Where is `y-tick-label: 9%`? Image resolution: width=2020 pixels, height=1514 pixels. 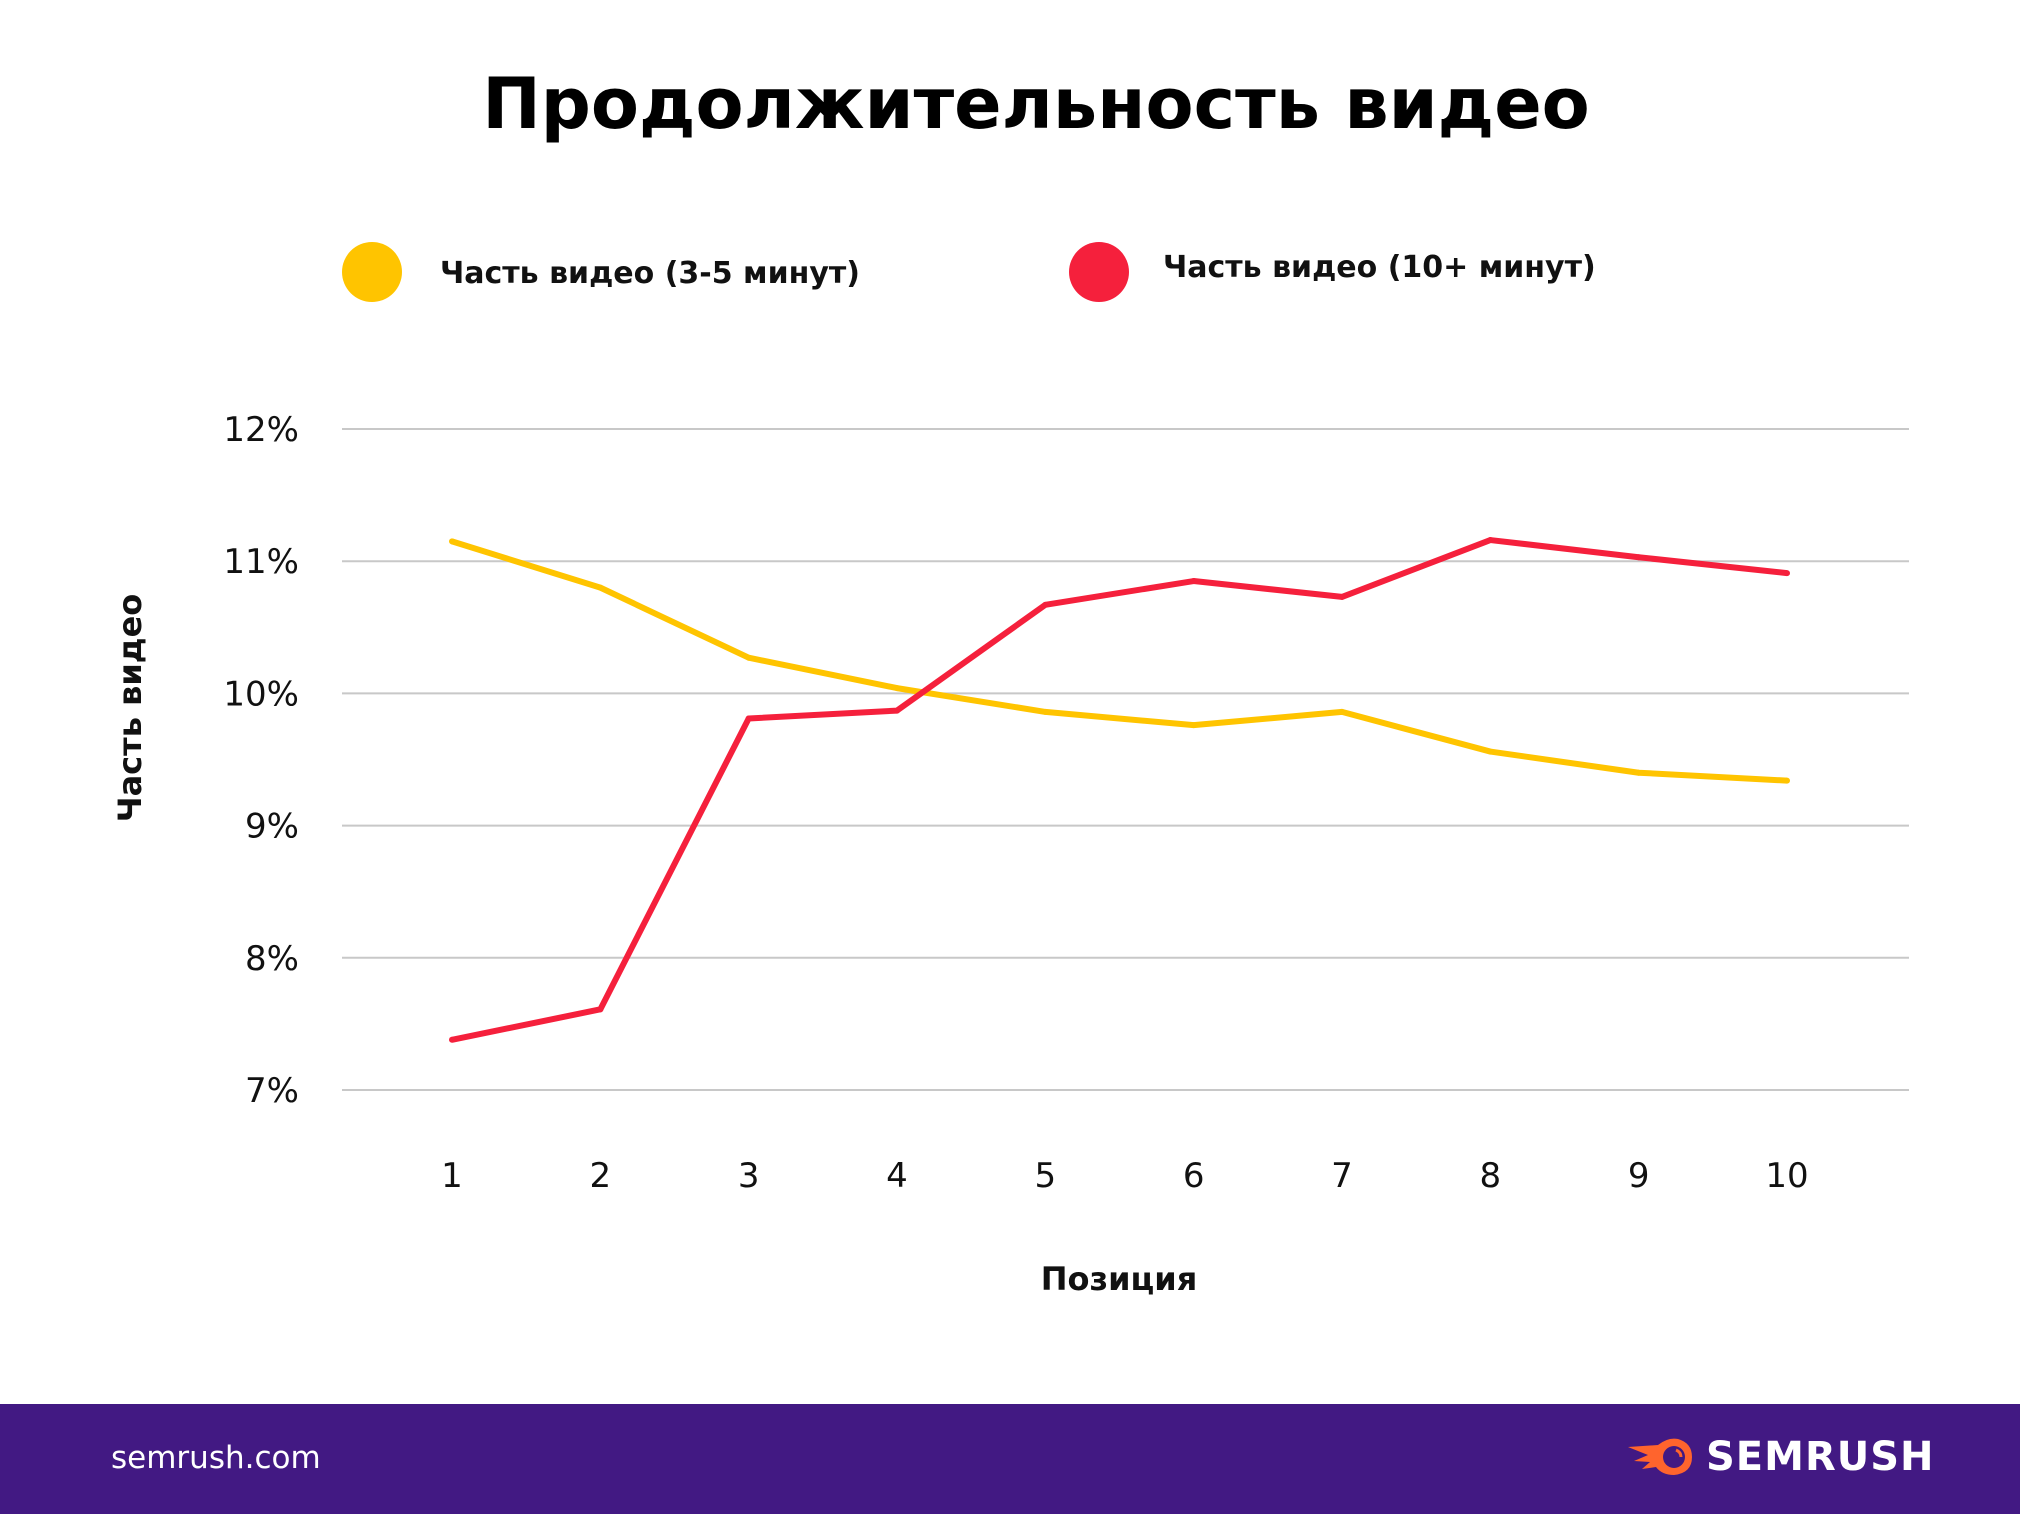
y-tick-label: 9% is located at coordinates (272, 827).